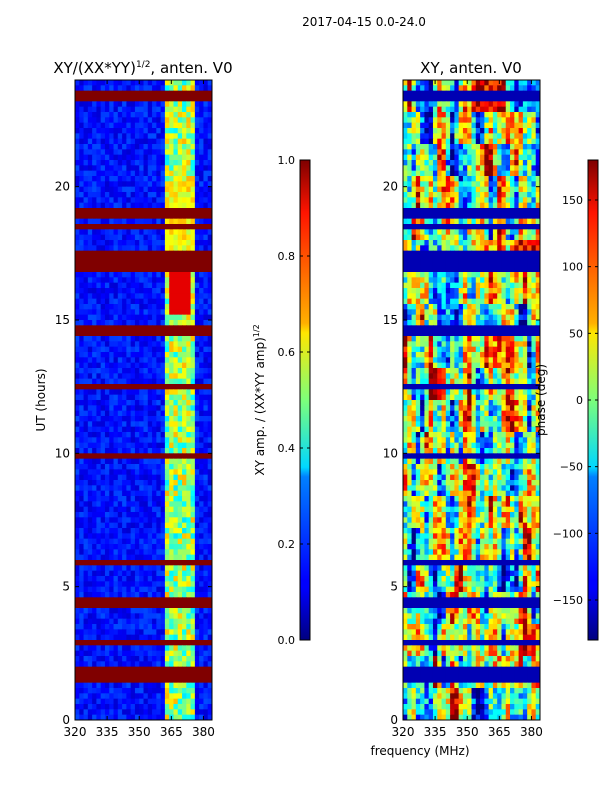 This screenshot has height=800, width=600. I want to click on frequency-axis-label: frequency (MHz), so click(419, 751).